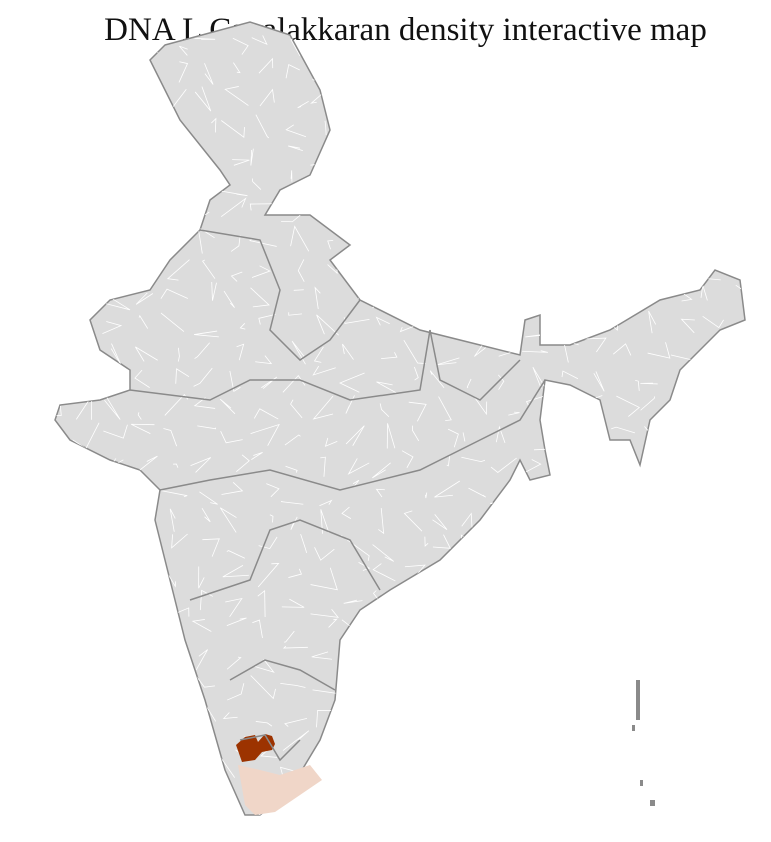  What do you see at coordinates (255, 748) in the screenshot?
I see `region-high-density` at bounding box center [255, 748].